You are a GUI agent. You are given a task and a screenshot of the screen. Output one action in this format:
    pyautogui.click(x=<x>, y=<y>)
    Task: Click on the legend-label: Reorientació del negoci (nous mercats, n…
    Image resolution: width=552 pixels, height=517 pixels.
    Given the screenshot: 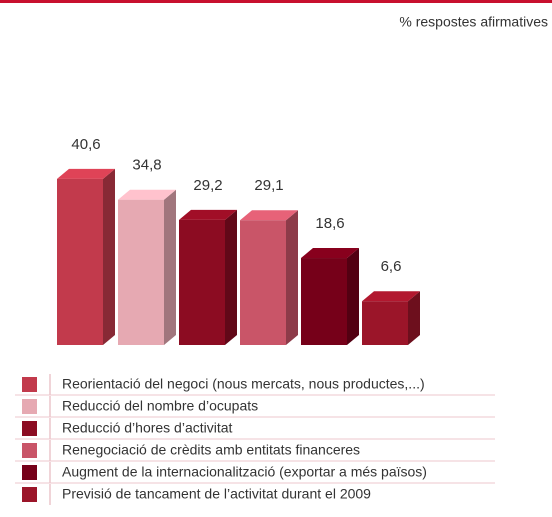 What is the action you would take?
    pyautogui.click(x=243, y=384)
    